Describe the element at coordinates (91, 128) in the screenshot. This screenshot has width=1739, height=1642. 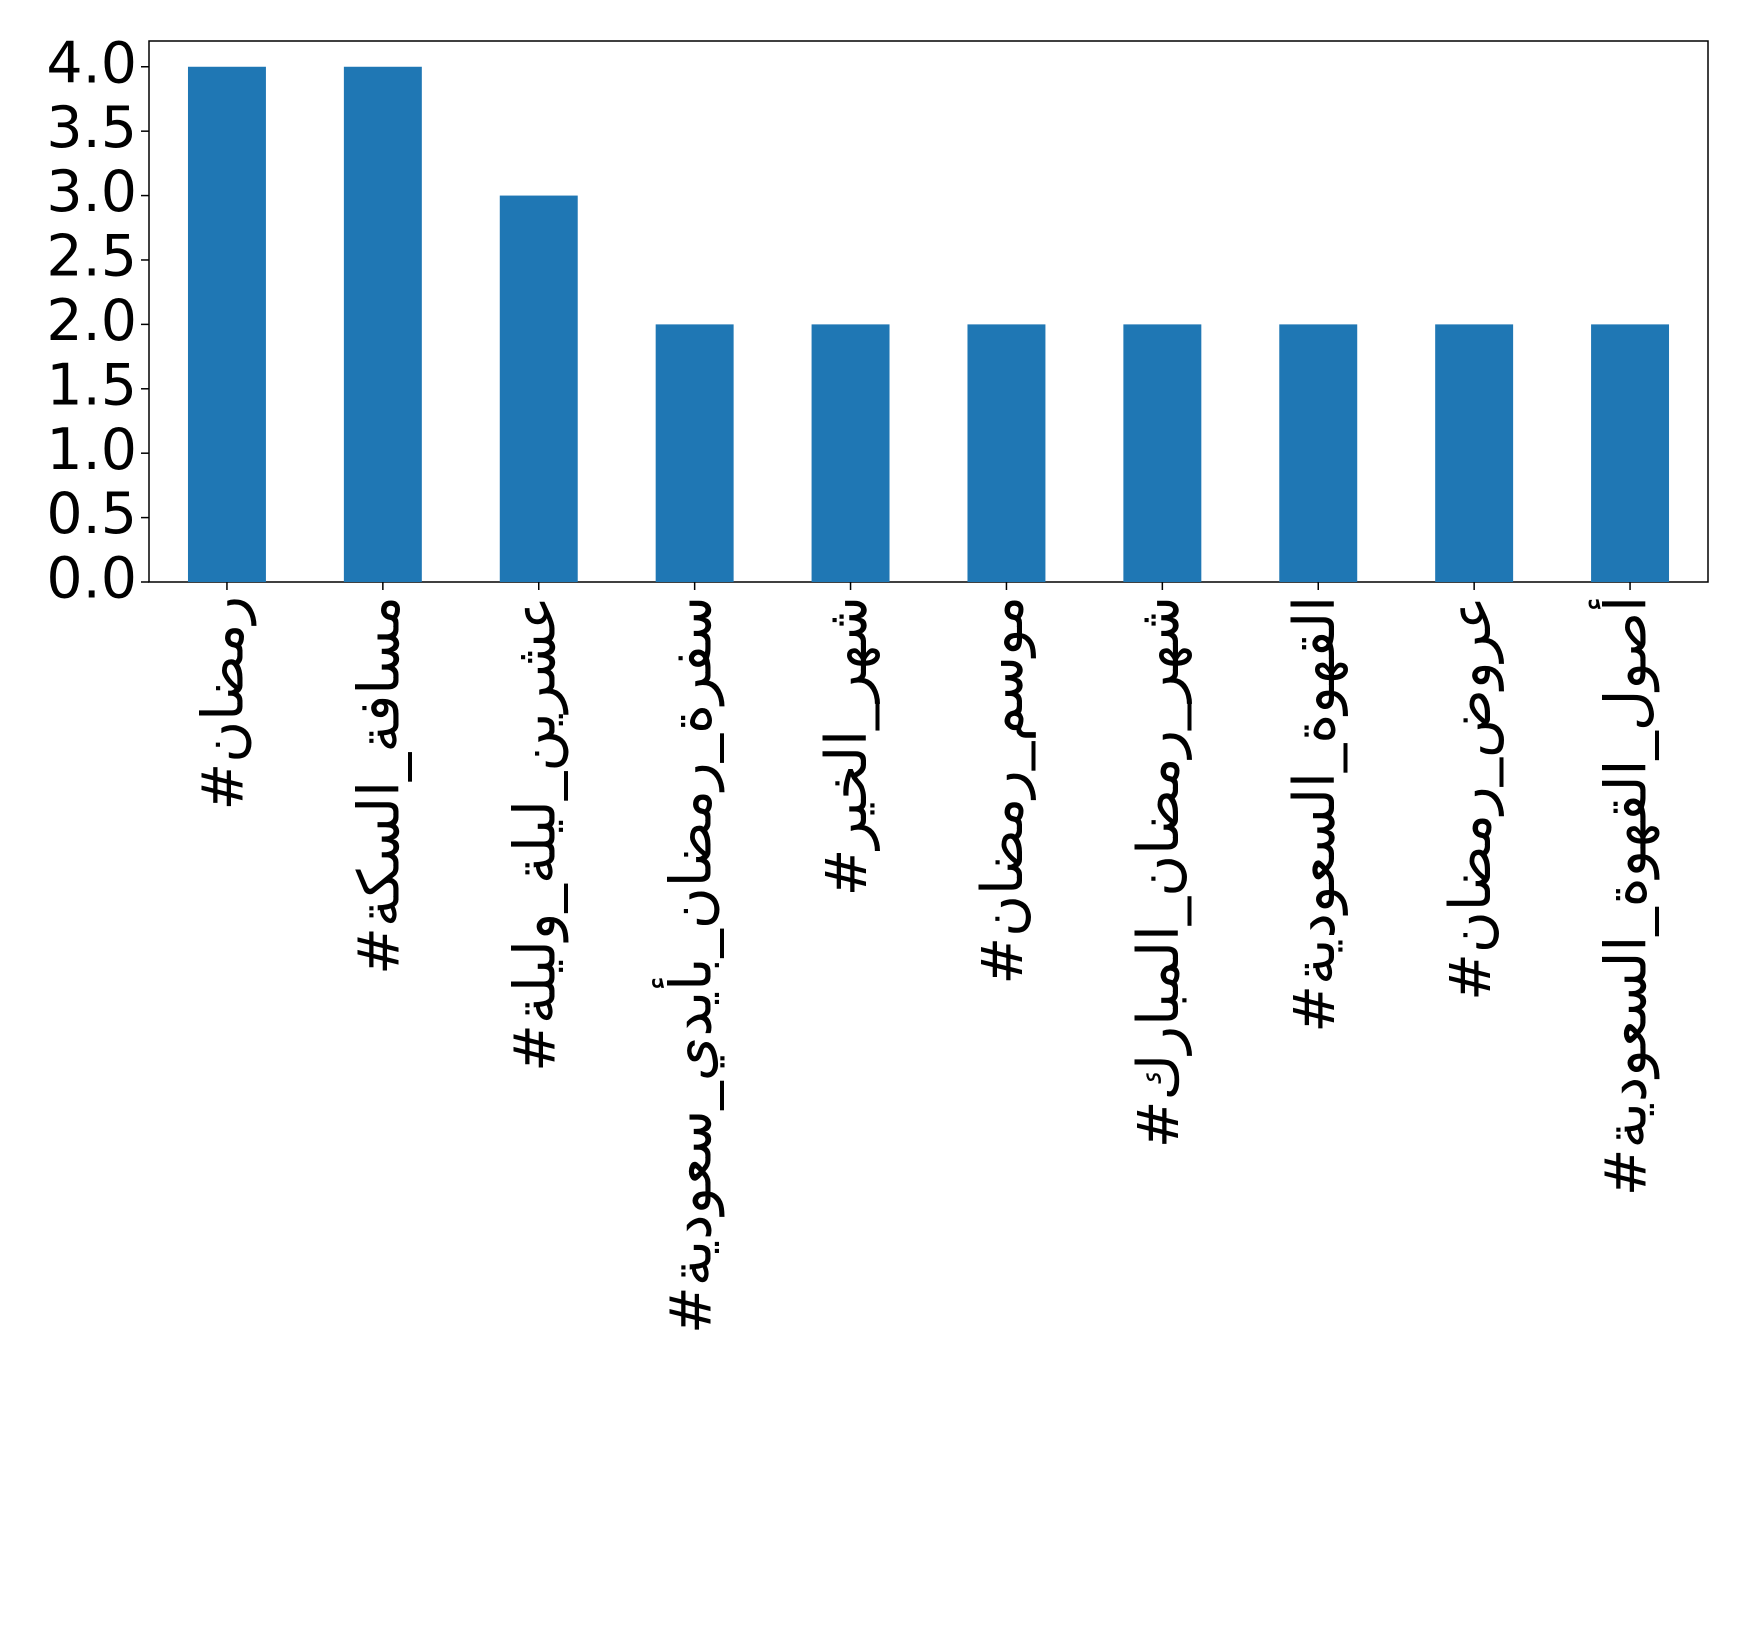
I see `y-tick-label: 3.5` at that location.